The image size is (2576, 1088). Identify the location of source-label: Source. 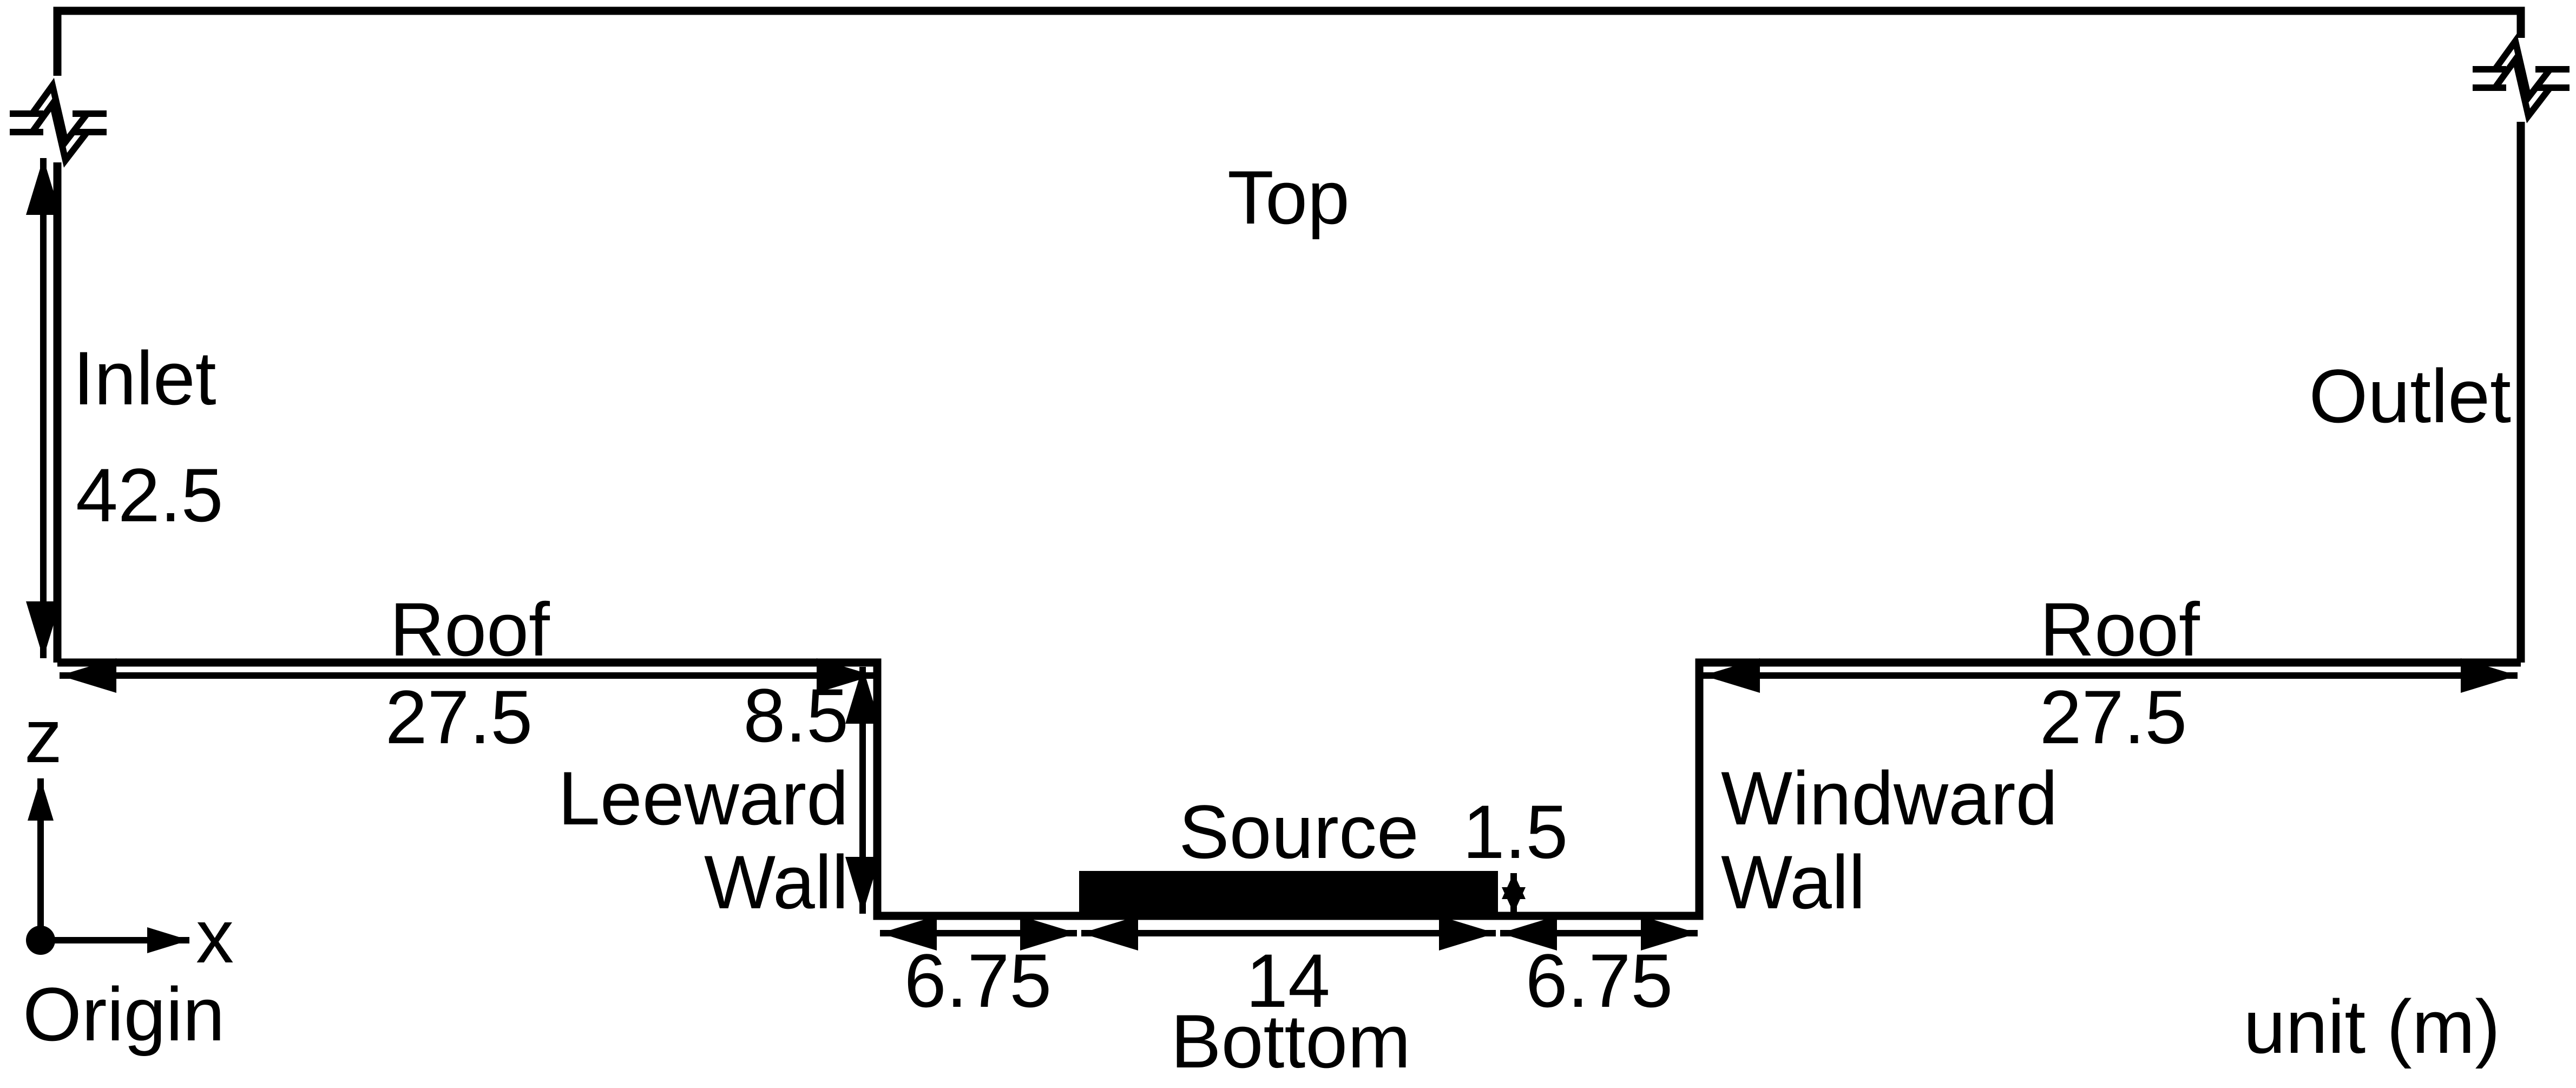
(1299, 831).